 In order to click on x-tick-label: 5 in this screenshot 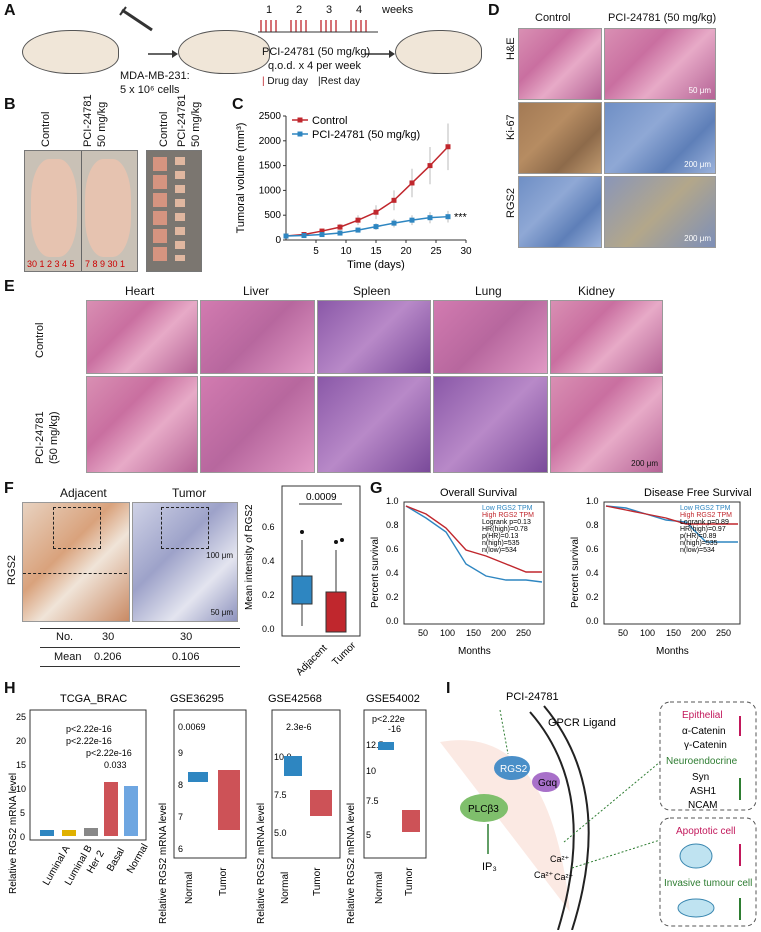, I will do `click(316, 251)`.